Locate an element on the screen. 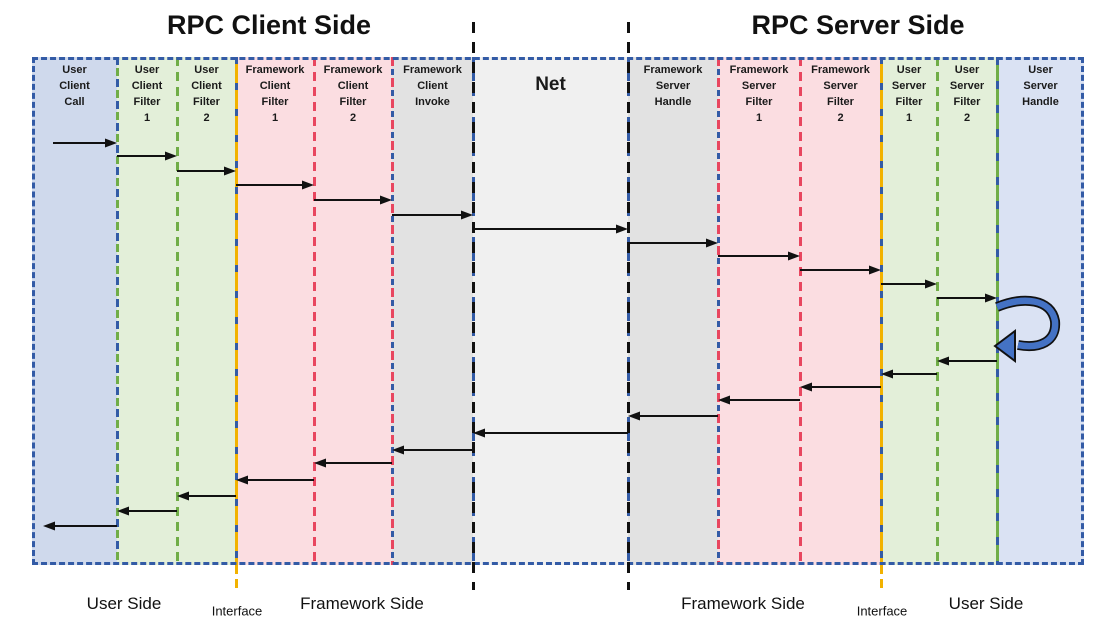 The height and width of the screenshot is (636, 1117). lane-framework-server-filter-2-label: Framework Server Filter 2 is located at coordinates (840, 94).